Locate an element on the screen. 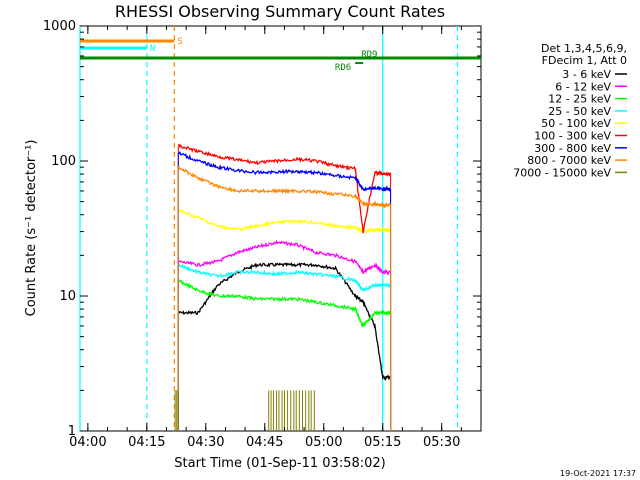 The height and width of the screenshot is (480, 640). flag-label-rd9: RD9 is located at coordinates (369, 55).